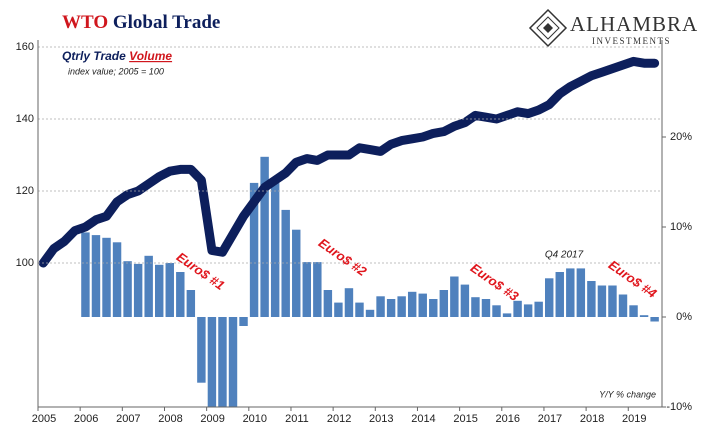  Describe the element at coordinates (44, 419) in the screenshot. I see `x-tick-label: 2005` at that location.